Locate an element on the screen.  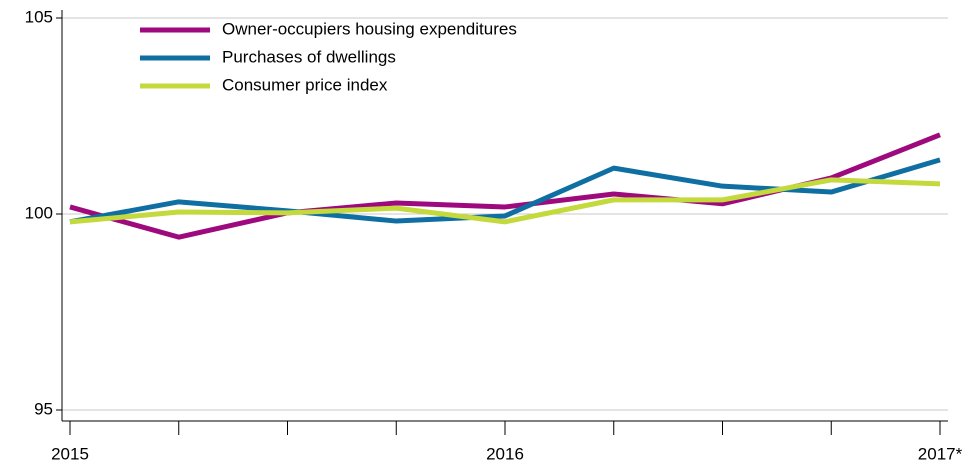
y-tick-label: 100 is located at coordinates (39, 212).